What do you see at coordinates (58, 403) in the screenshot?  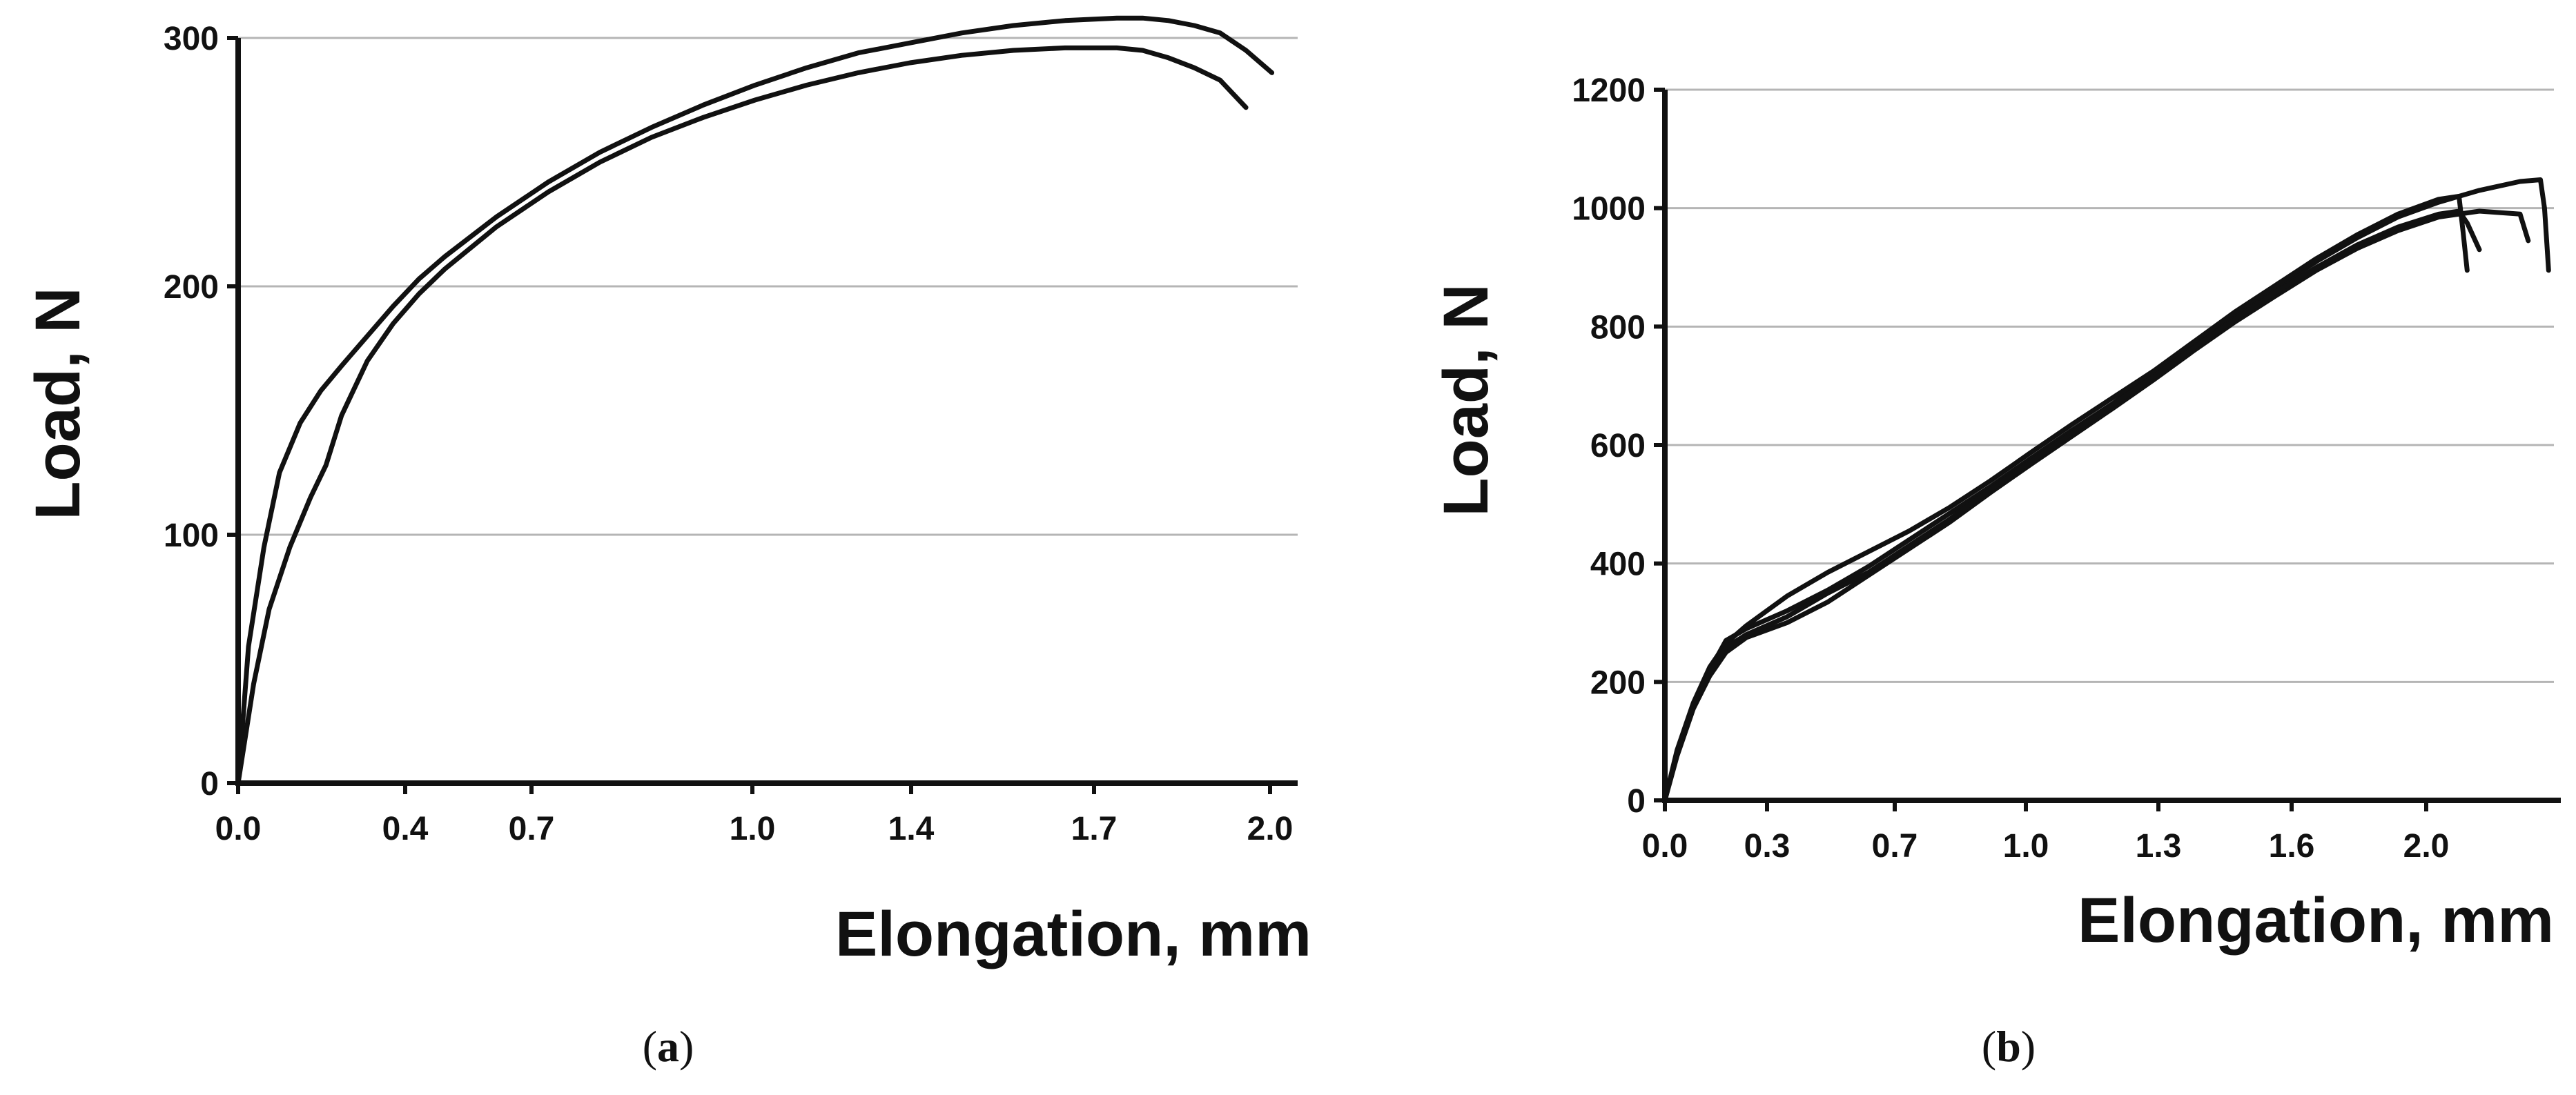 I see `panel-a-y-axis-title: Load, N` at bounding box center [58, 403].